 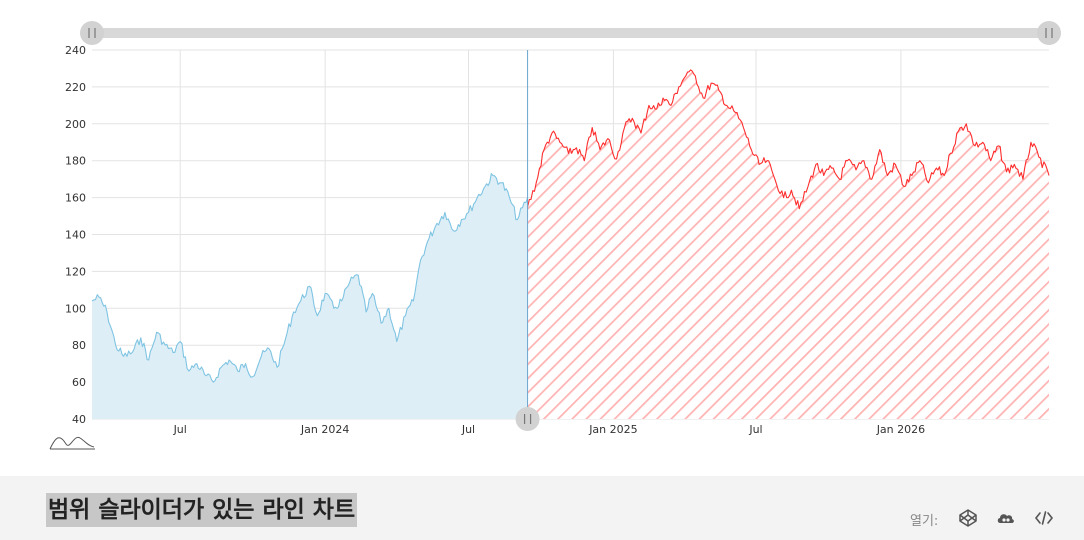 What do you see at coordinates (75, 50) in the screenshot?
I see `y-tick-label: 240` at bounding box center [75, 50].